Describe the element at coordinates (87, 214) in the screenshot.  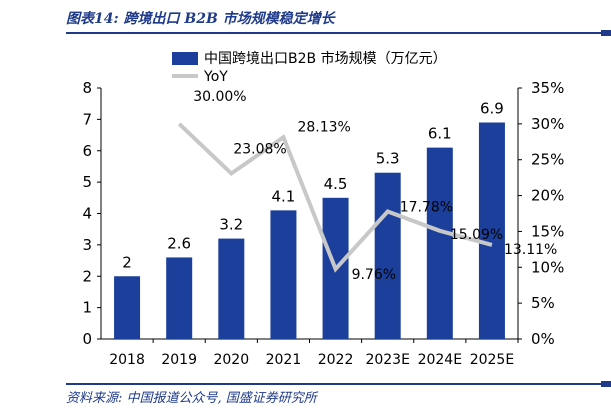
I see `y-left-tick-label: 4` at that location.